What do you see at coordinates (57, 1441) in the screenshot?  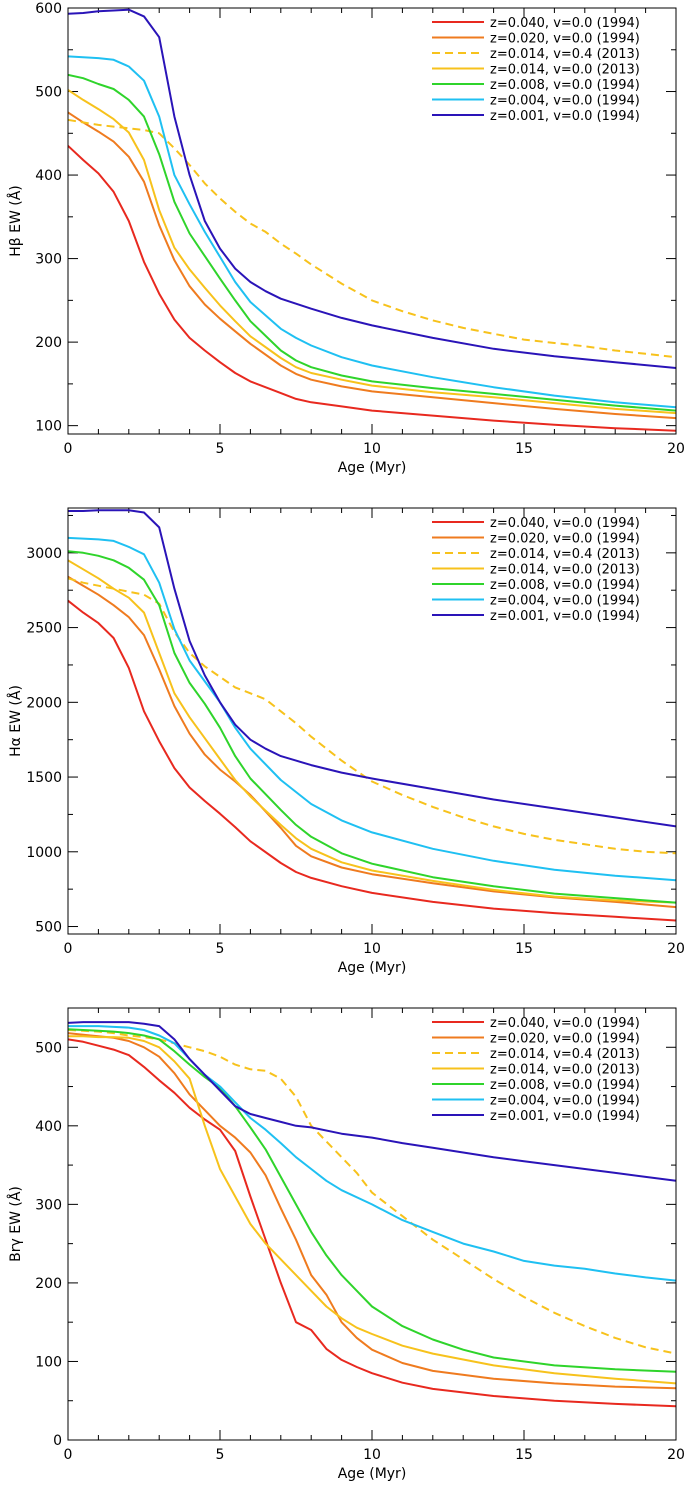 I see `y-tick-label: 0` at bounding box center [57, 1441].